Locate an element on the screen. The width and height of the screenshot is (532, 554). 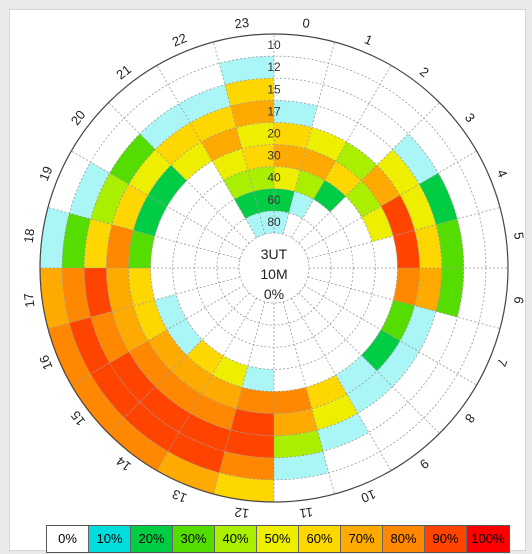
heatmap-cell-h12-r17 is located at coordinates (252, 422).